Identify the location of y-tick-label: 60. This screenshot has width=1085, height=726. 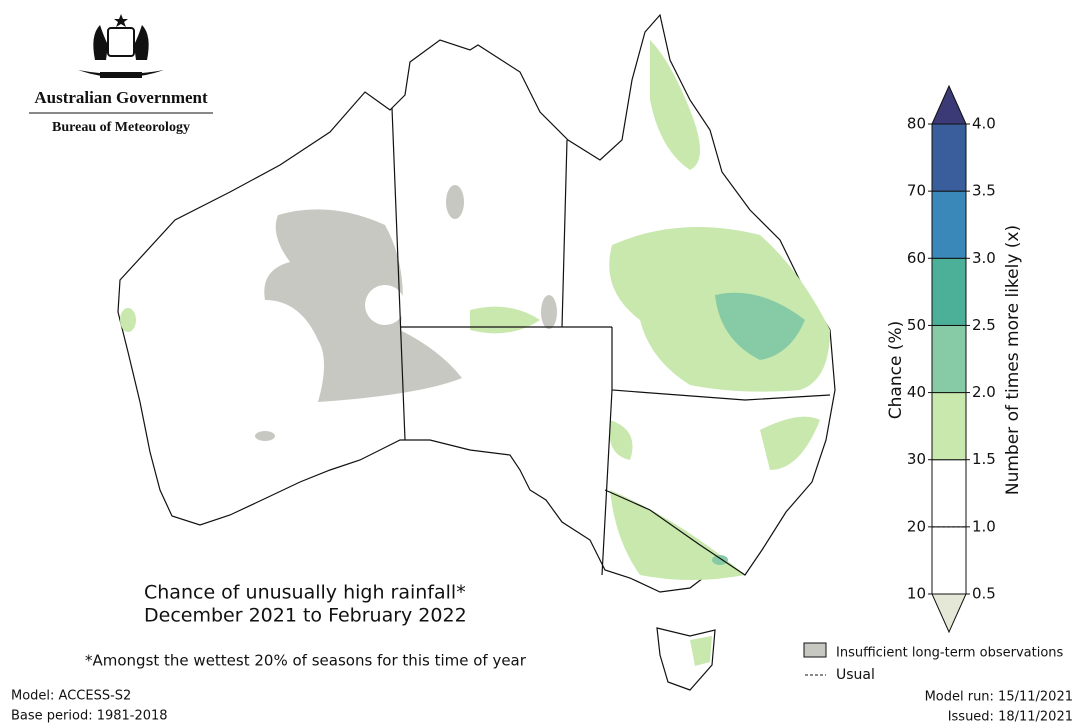
(916, 258).